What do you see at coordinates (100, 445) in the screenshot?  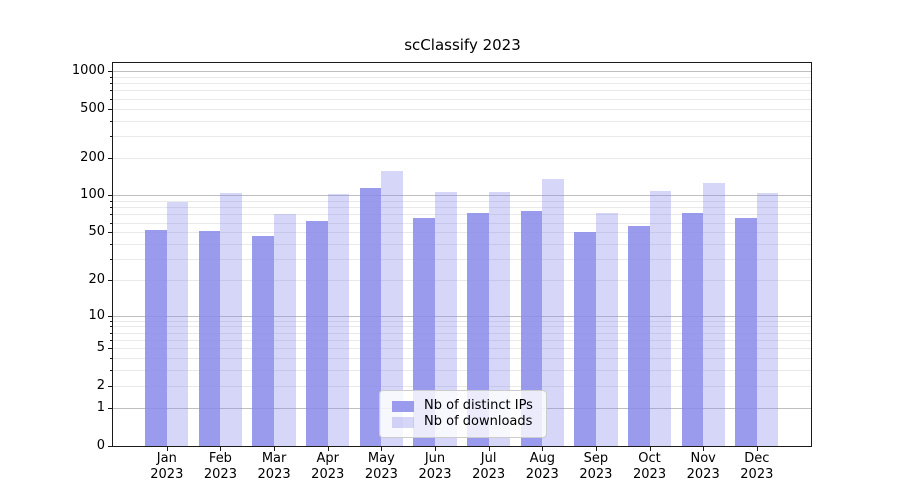 I see `y-tick-label: 0` at bounding box center [100, 445].